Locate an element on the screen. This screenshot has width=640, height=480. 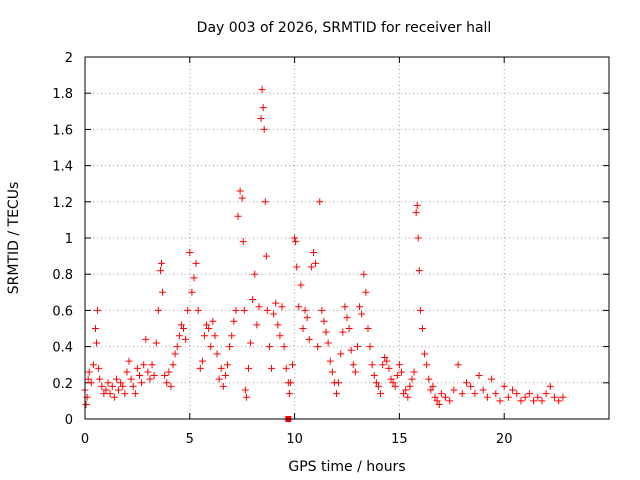
y-tick-label: 0.6 is located at coordinates (62, 311).